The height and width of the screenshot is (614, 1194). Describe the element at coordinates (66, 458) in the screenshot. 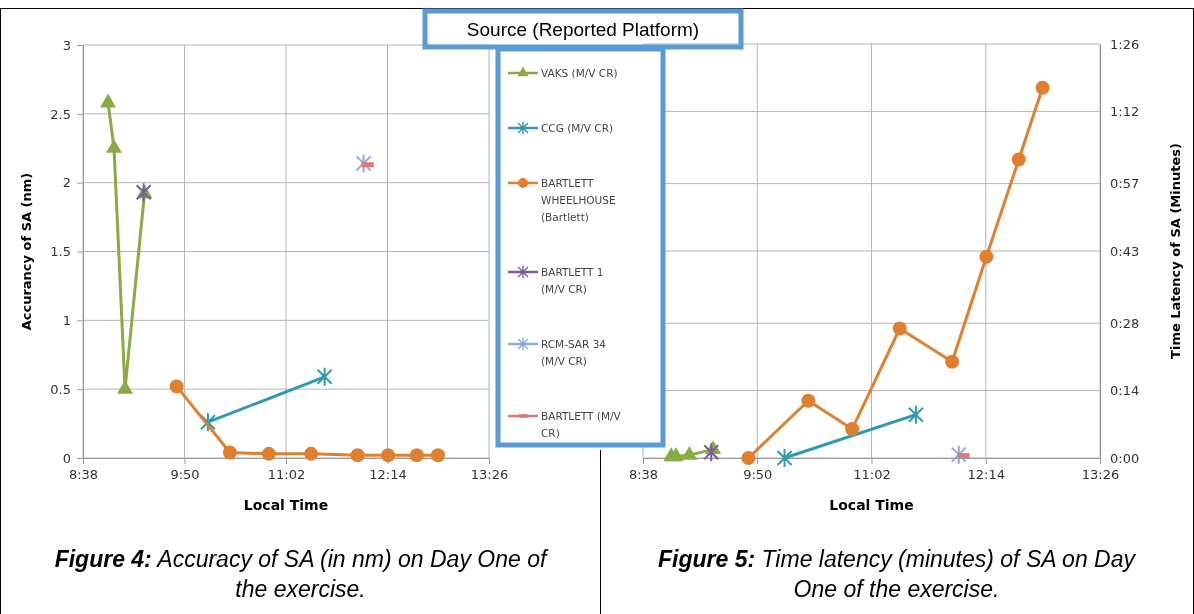

I see `y-tick-label: 0` at that location.